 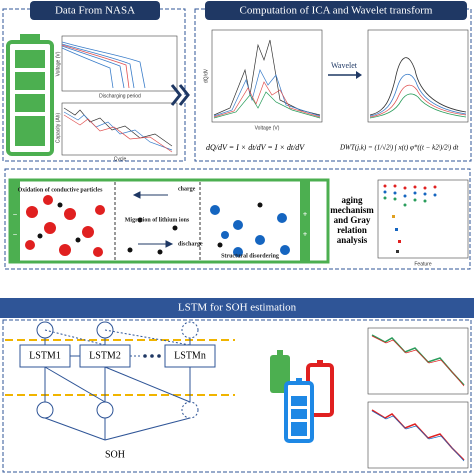 What do you see at coordinates (344, 65) in the screenshot?
I see `arrow-label: Wavelet` at bounding box center [344, 65].